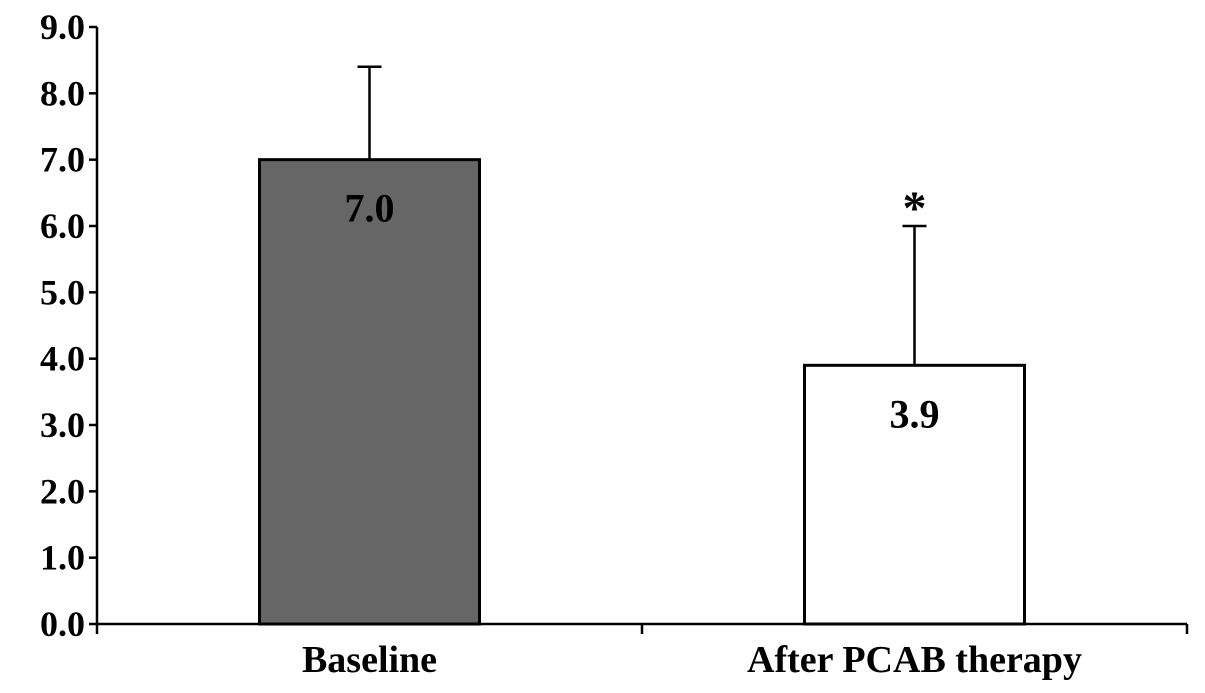 The image size is (1205, 693). What do you see at coordinates (62, 292) in the screenshot?
I see `y-tick-label: 5.0` at bounding box center [62, 292].